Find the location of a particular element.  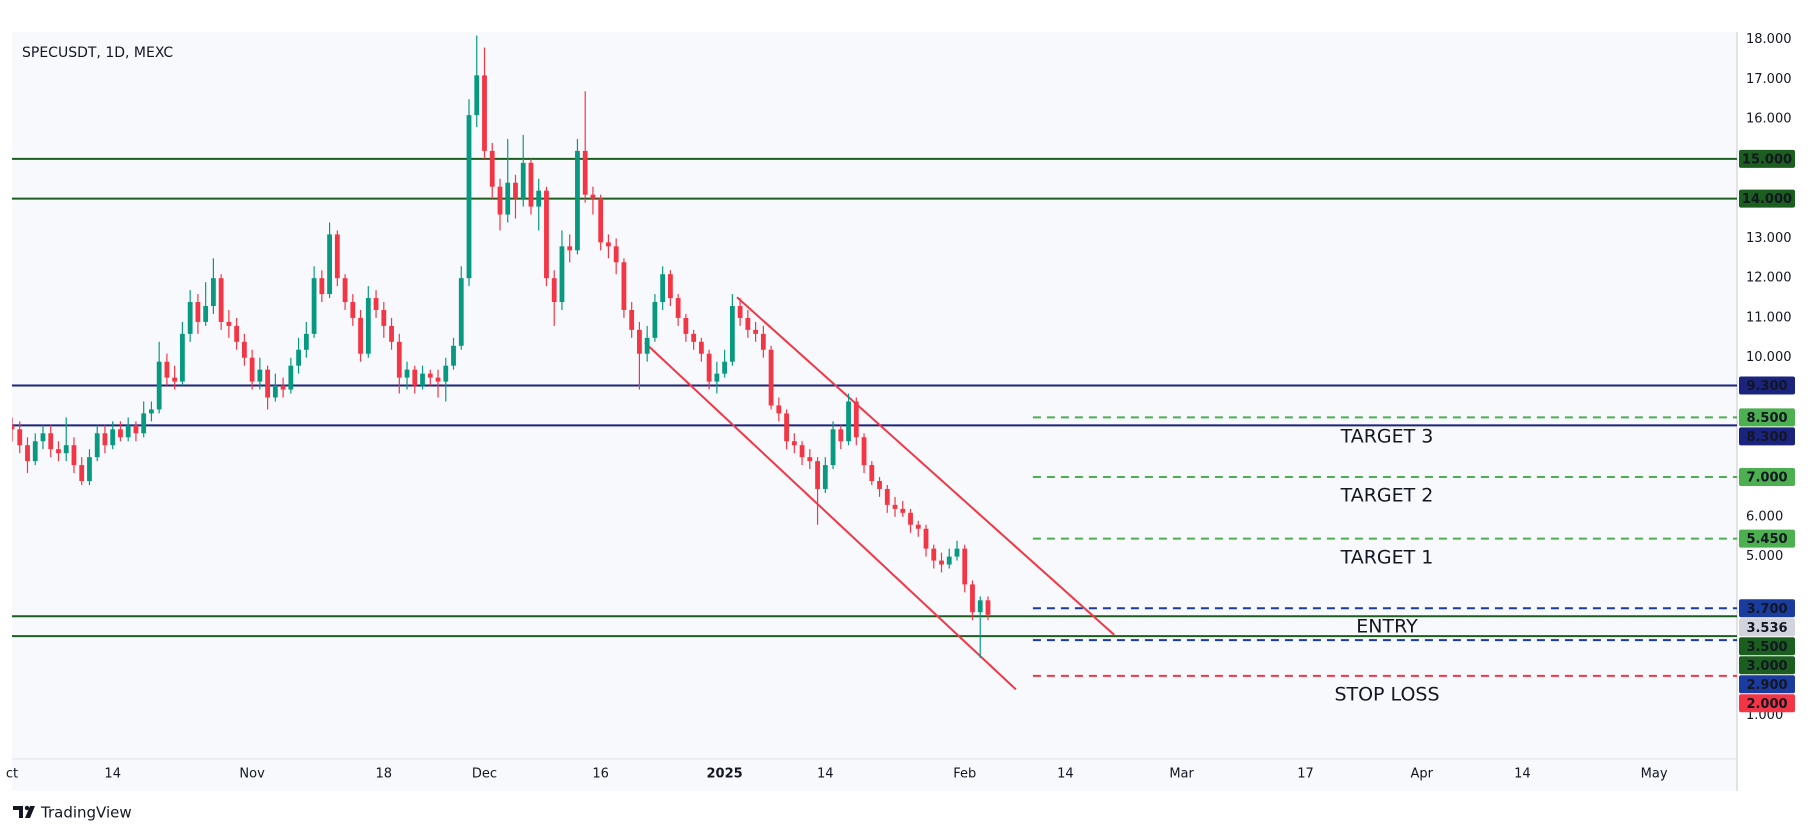

price-box-label: 14.000 is located at coordinates (1767, 199).